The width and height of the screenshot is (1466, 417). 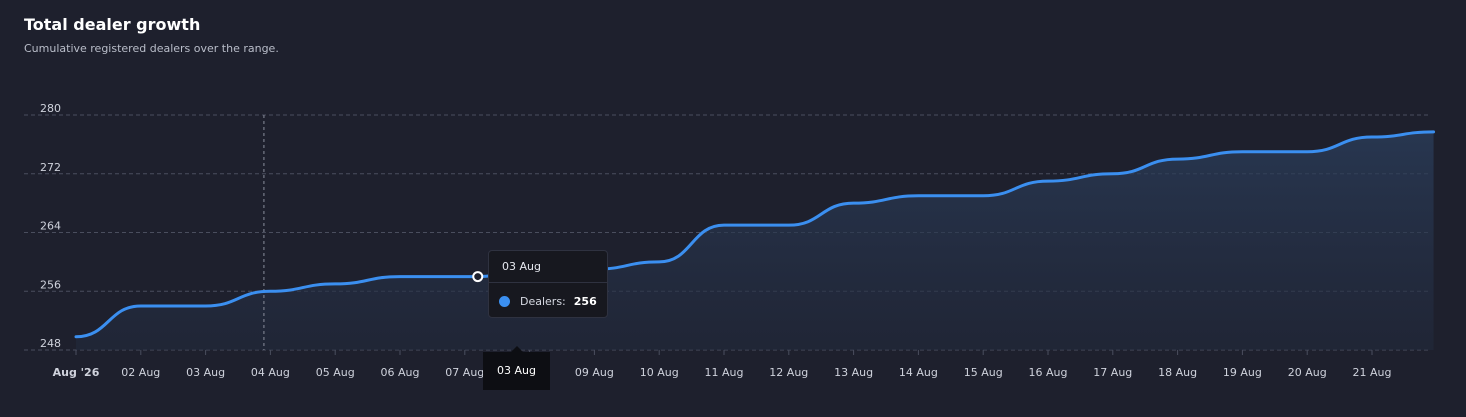 What do you see at coordinates (516, 371) in the screenshot?
I see `axis-tooltip: 03 Aug` at bounding box center [516, 371].